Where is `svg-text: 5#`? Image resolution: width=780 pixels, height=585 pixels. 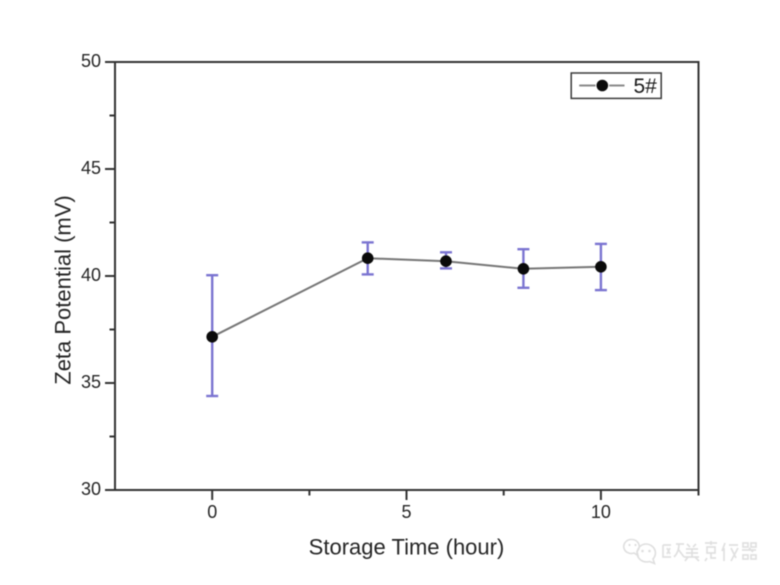
svg-text: 5# is located at coordinates (646, 86).